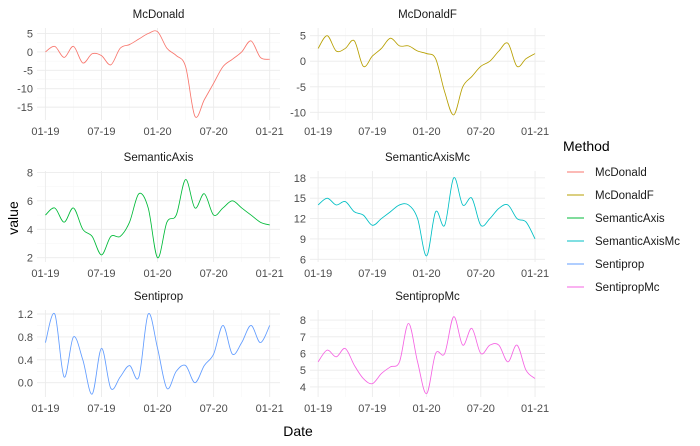 This screenshot has height=446, width=700. Describe the element at coordinates (300, 220) in the screenshot. I see `y-tick-label: 12` at that location.